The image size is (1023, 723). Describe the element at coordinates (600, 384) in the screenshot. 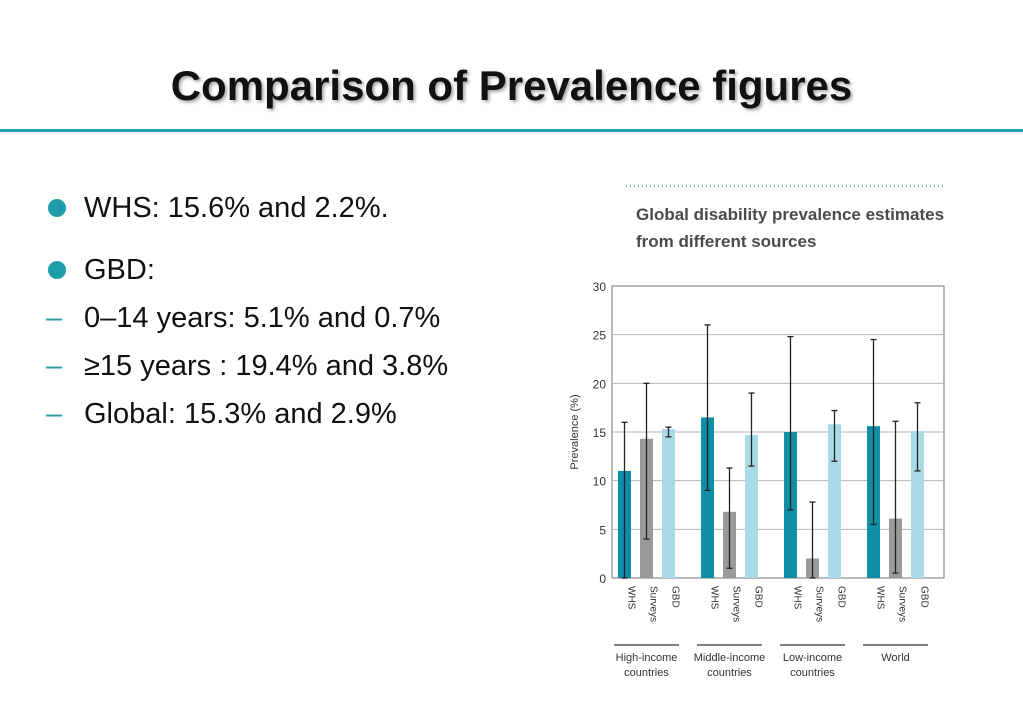

I see `y-tick-label: 20` at that location.